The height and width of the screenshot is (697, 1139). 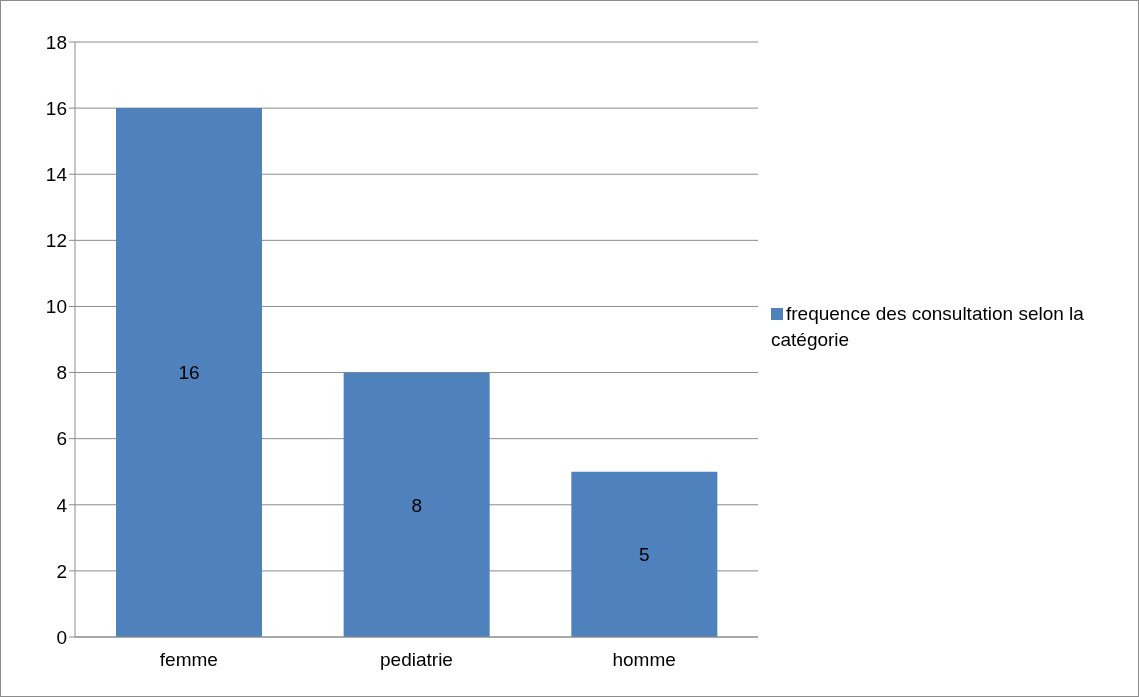 What do you see at coordinates (644, 660) in the screenshot?
I see `x-tick-label: homme` at bounding box center [644, 660].